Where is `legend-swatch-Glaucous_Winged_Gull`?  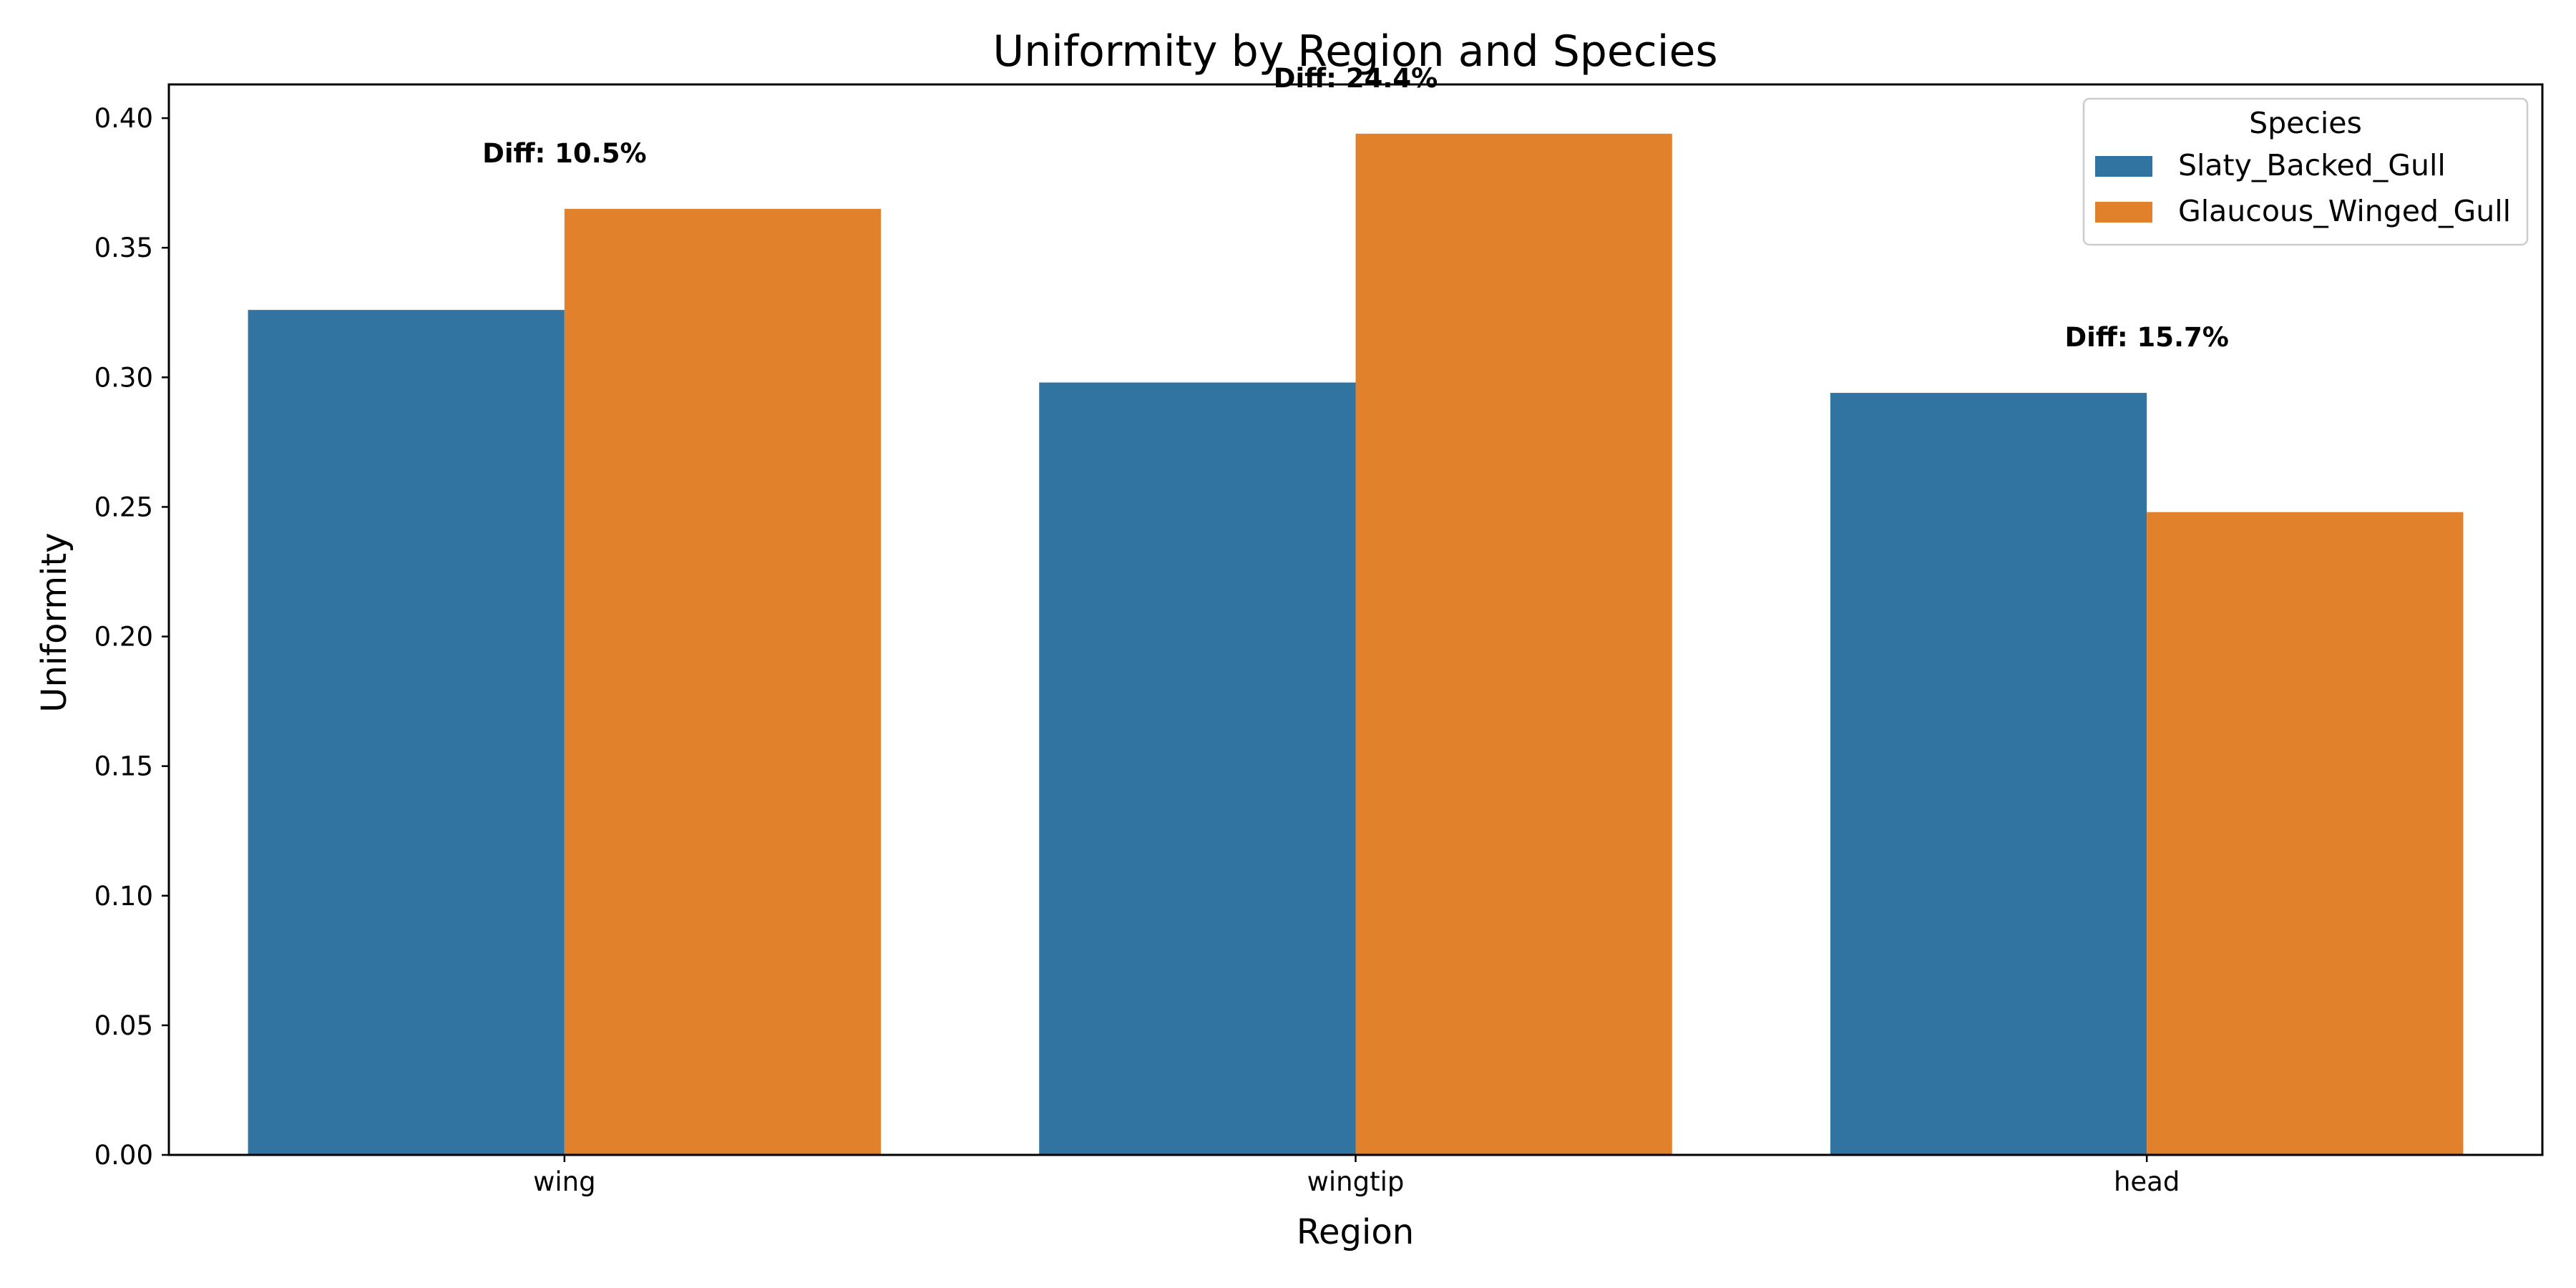 legend-swatch-Glaucous_Winged_Gull is located at coordinates (2123, 212).